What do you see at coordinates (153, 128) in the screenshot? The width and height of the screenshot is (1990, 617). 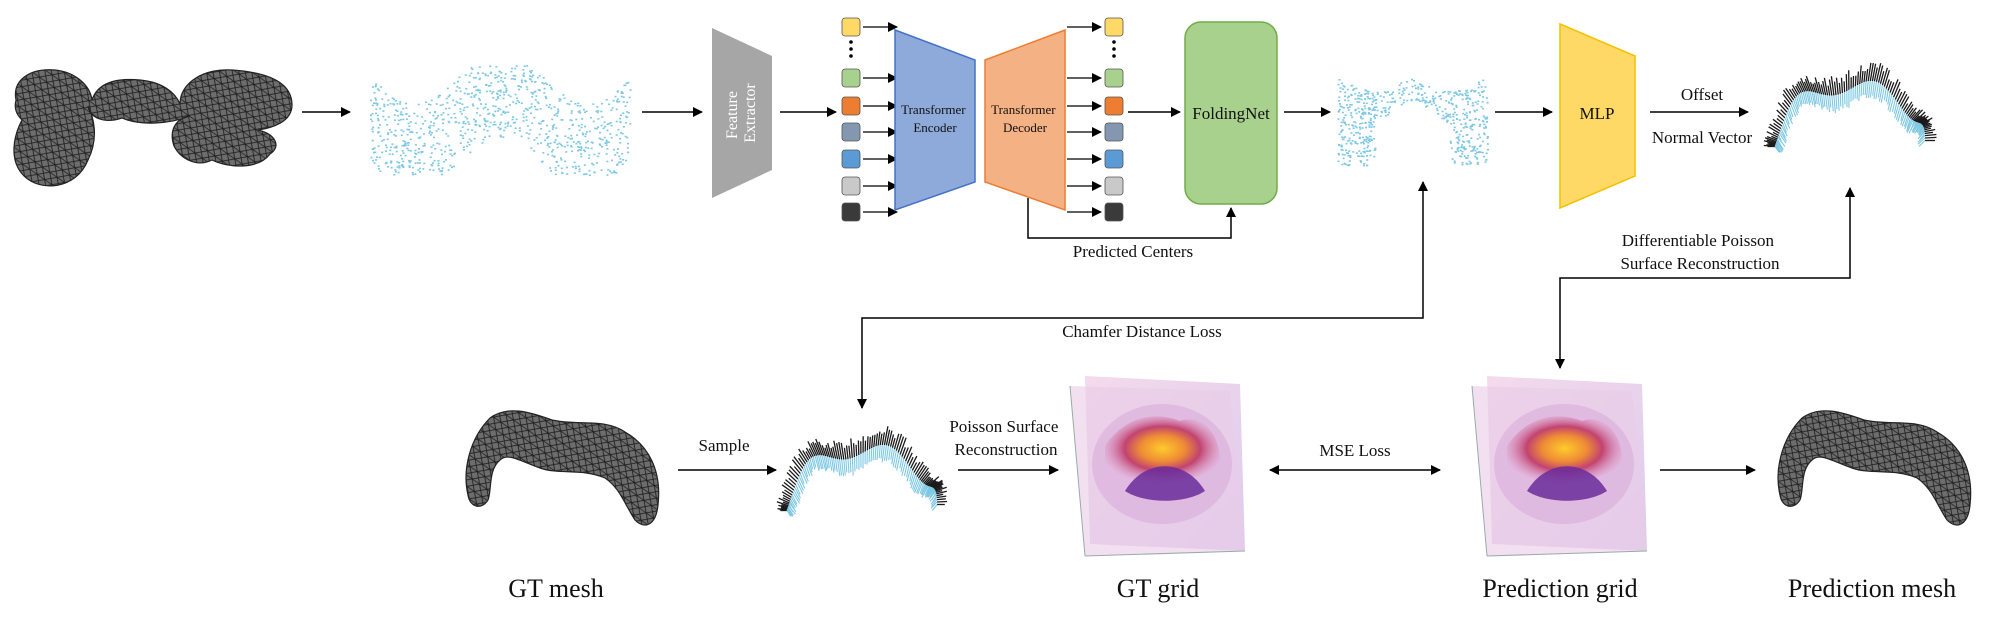 I see `input-mesh` at bounding box center [153, 128].